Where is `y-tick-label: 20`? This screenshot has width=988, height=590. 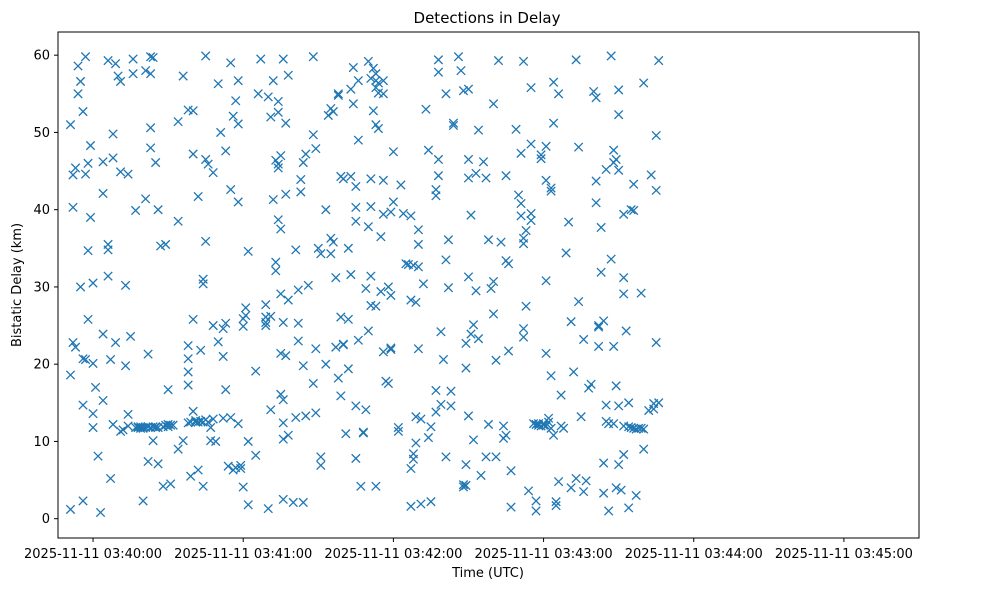
y-tick-label: 20 is located at coordinates (41, 365).